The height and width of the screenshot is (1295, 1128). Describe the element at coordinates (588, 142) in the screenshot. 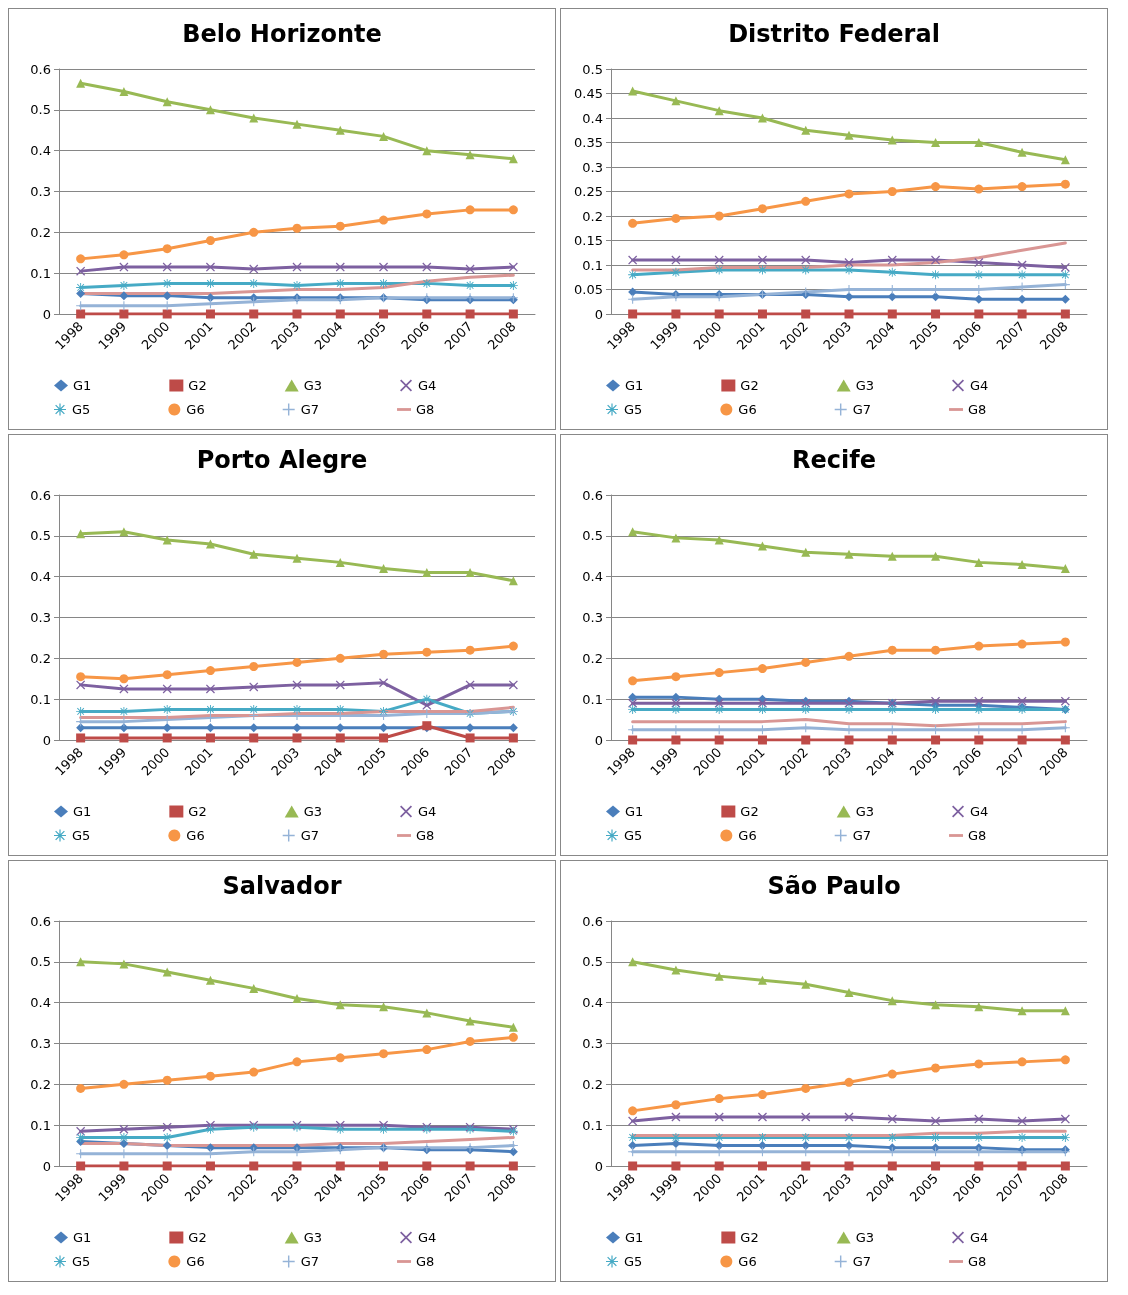

I see `y-tick-label: 0.35` at that location.